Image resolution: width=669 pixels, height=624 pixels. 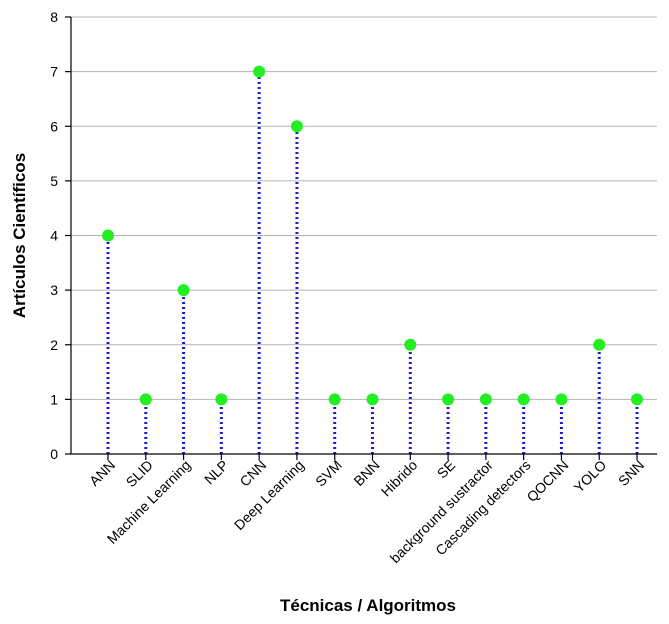 What do you see at coordinates (54, 290) in the screenshot?
I see `y-tick-label: 3` at bounding box center [54, 290].